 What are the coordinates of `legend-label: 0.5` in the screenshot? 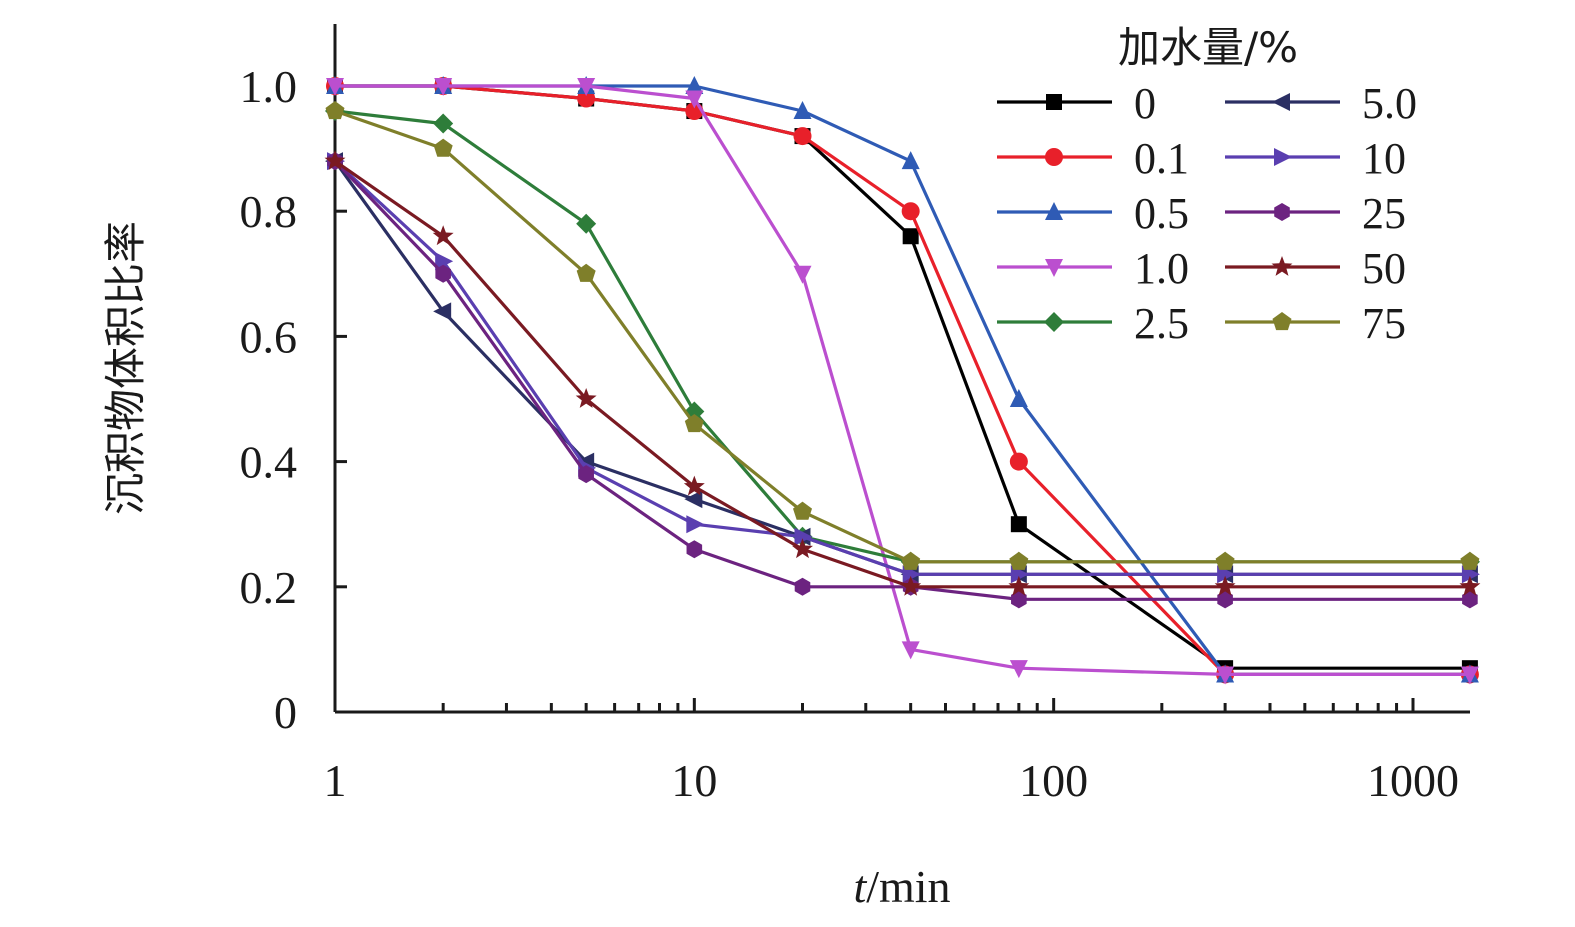 It's located at (1161, 213).